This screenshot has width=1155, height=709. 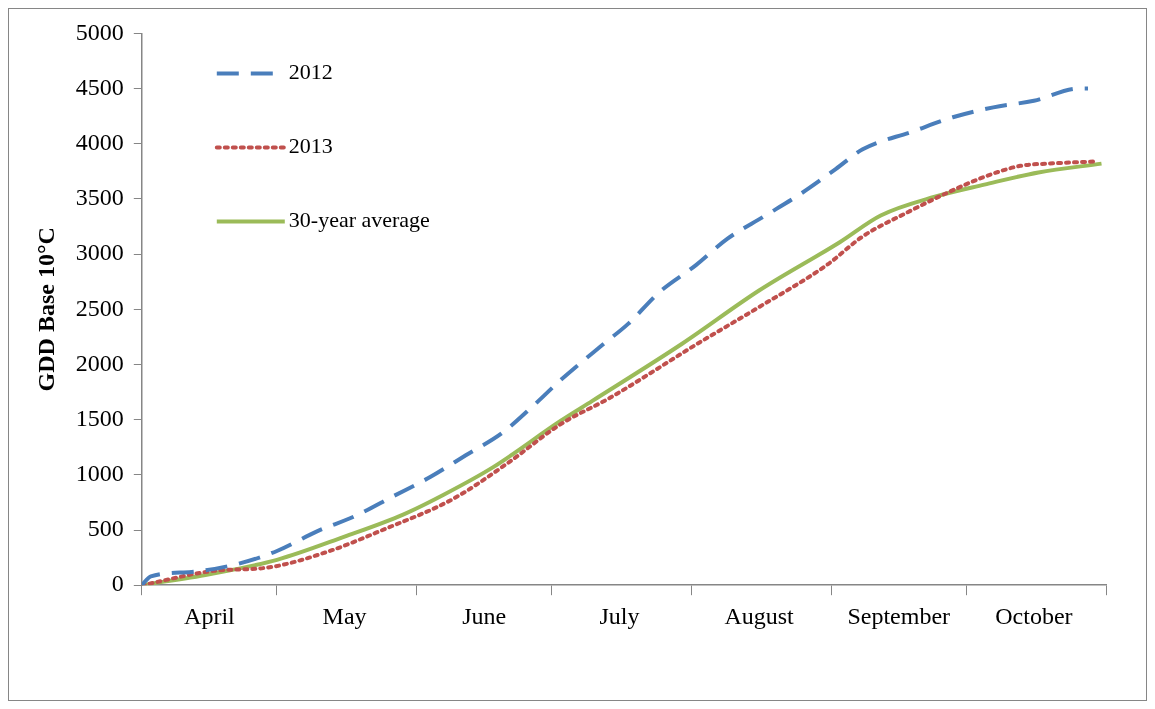 I want to click on y-tick-label: 4500, so click(x=99, y=86).